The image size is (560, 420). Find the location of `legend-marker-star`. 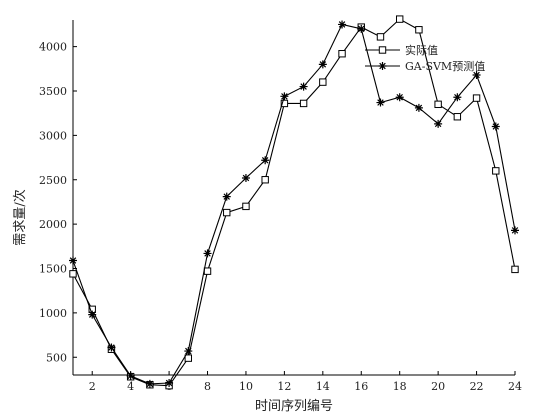

legend-marker-star is located at coordinates (382, 66).